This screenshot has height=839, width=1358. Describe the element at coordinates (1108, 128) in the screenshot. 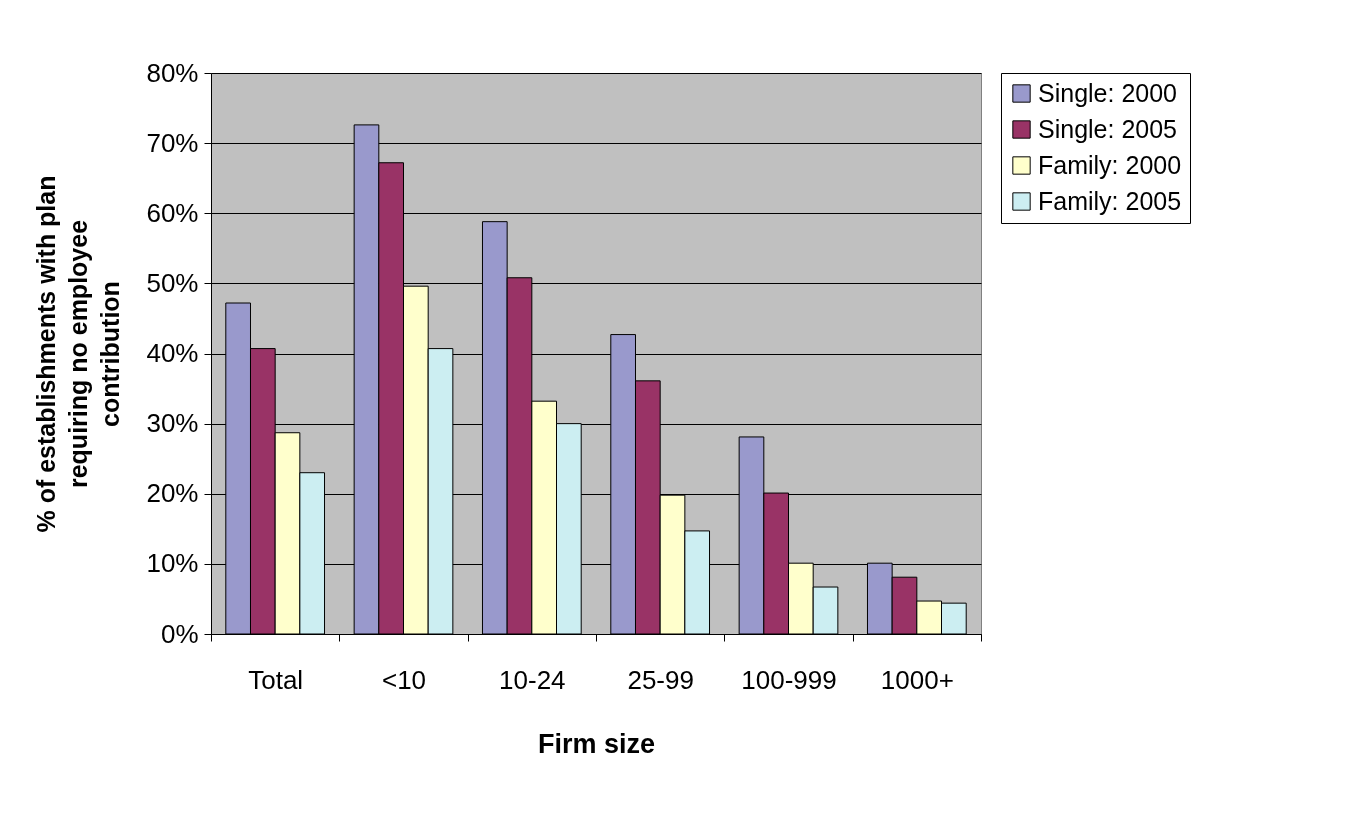

I see `legend-label: Single: 2005` at that location.